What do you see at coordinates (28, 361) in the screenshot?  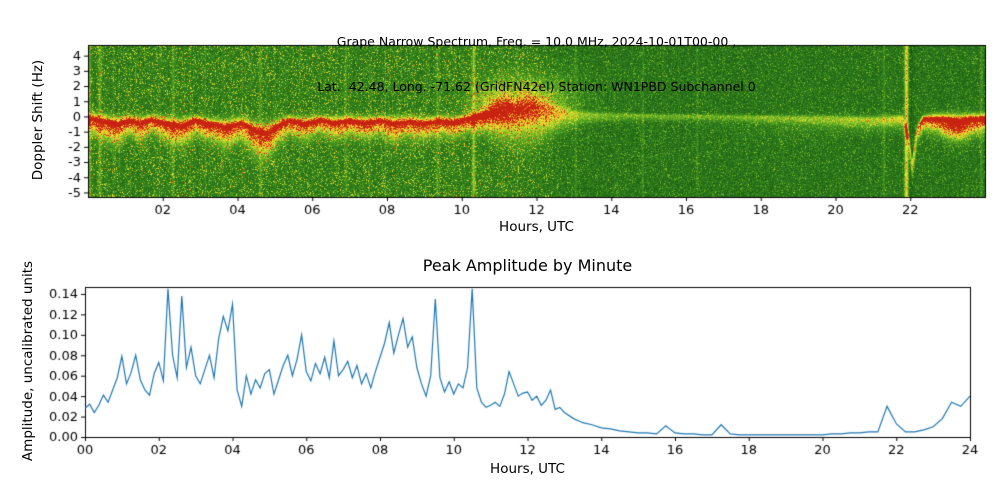 I see `amplitude-ylabel: Amplitude, uncalibrated units` at bounding box center [28, 361].